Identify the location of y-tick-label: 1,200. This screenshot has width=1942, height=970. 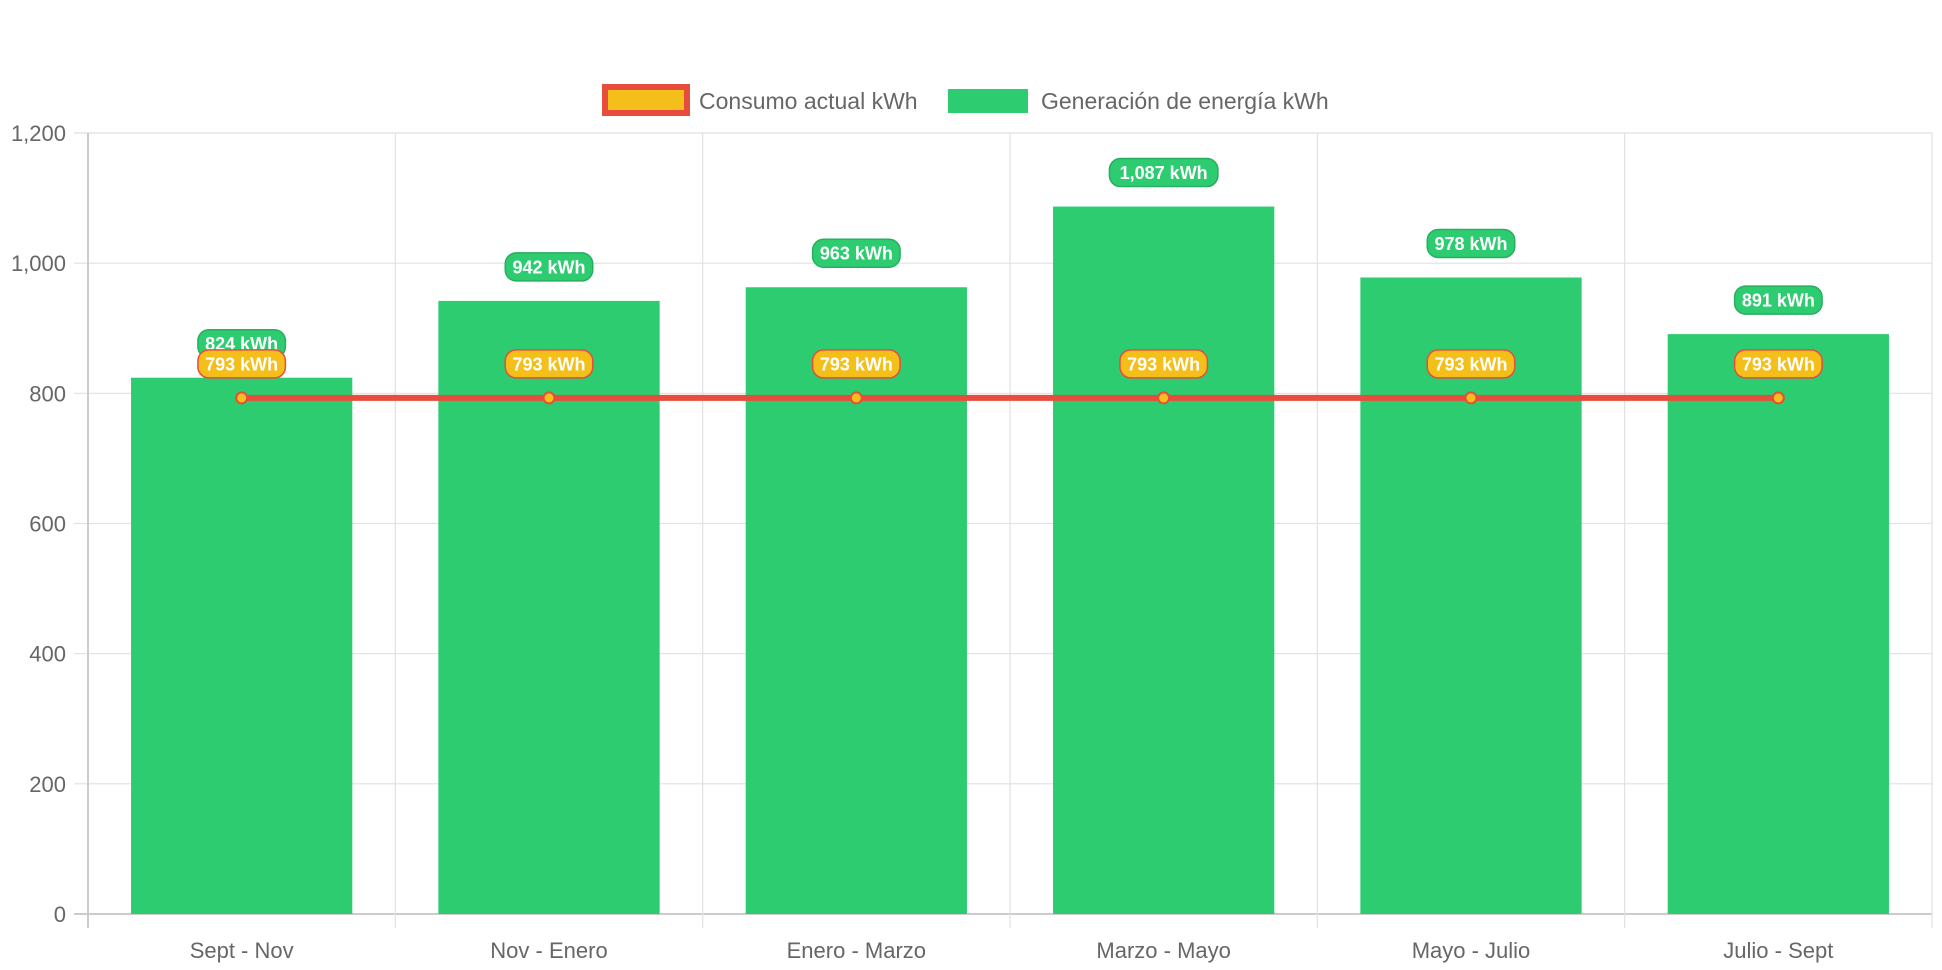
(38, 133).